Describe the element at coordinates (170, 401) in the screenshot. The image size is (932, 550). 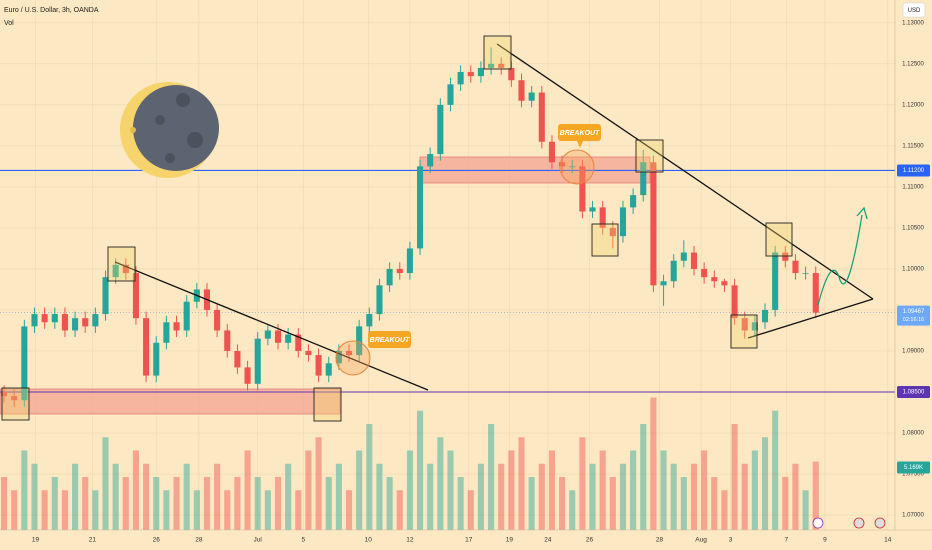
I see `support-zone` at that location.